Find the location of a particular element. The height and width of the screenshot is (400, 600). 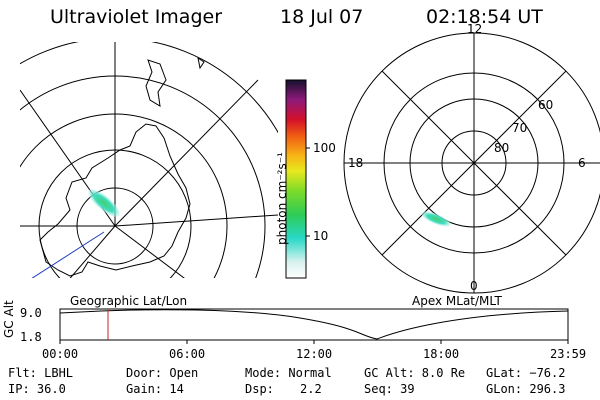

altitude-plot-frame is located at coordinates (314, 324).